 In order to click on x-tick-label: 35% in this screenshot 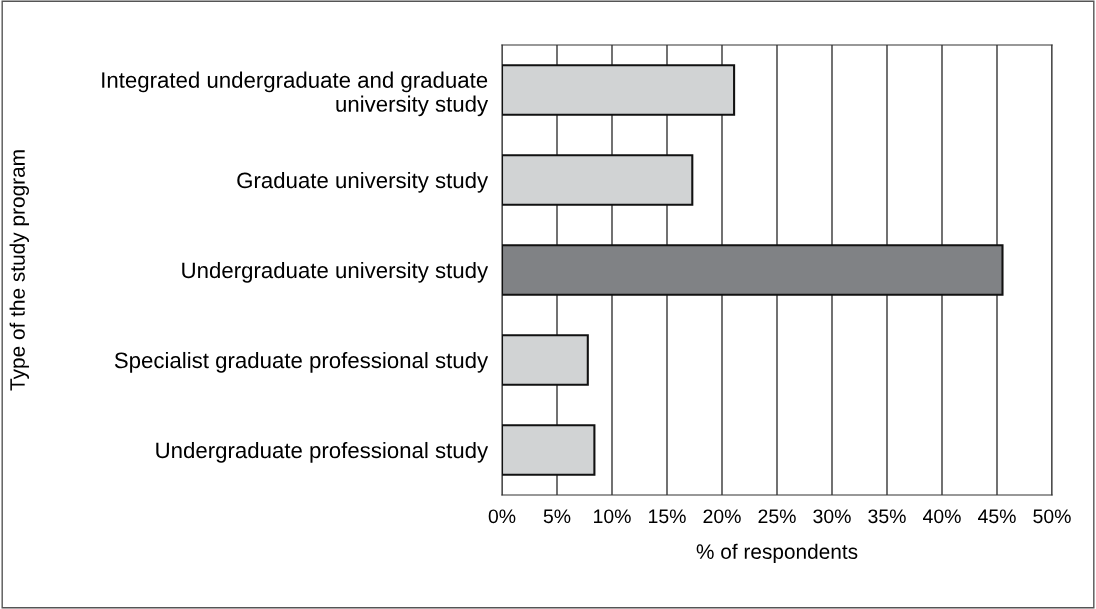, I will do `click(887, 516)`.